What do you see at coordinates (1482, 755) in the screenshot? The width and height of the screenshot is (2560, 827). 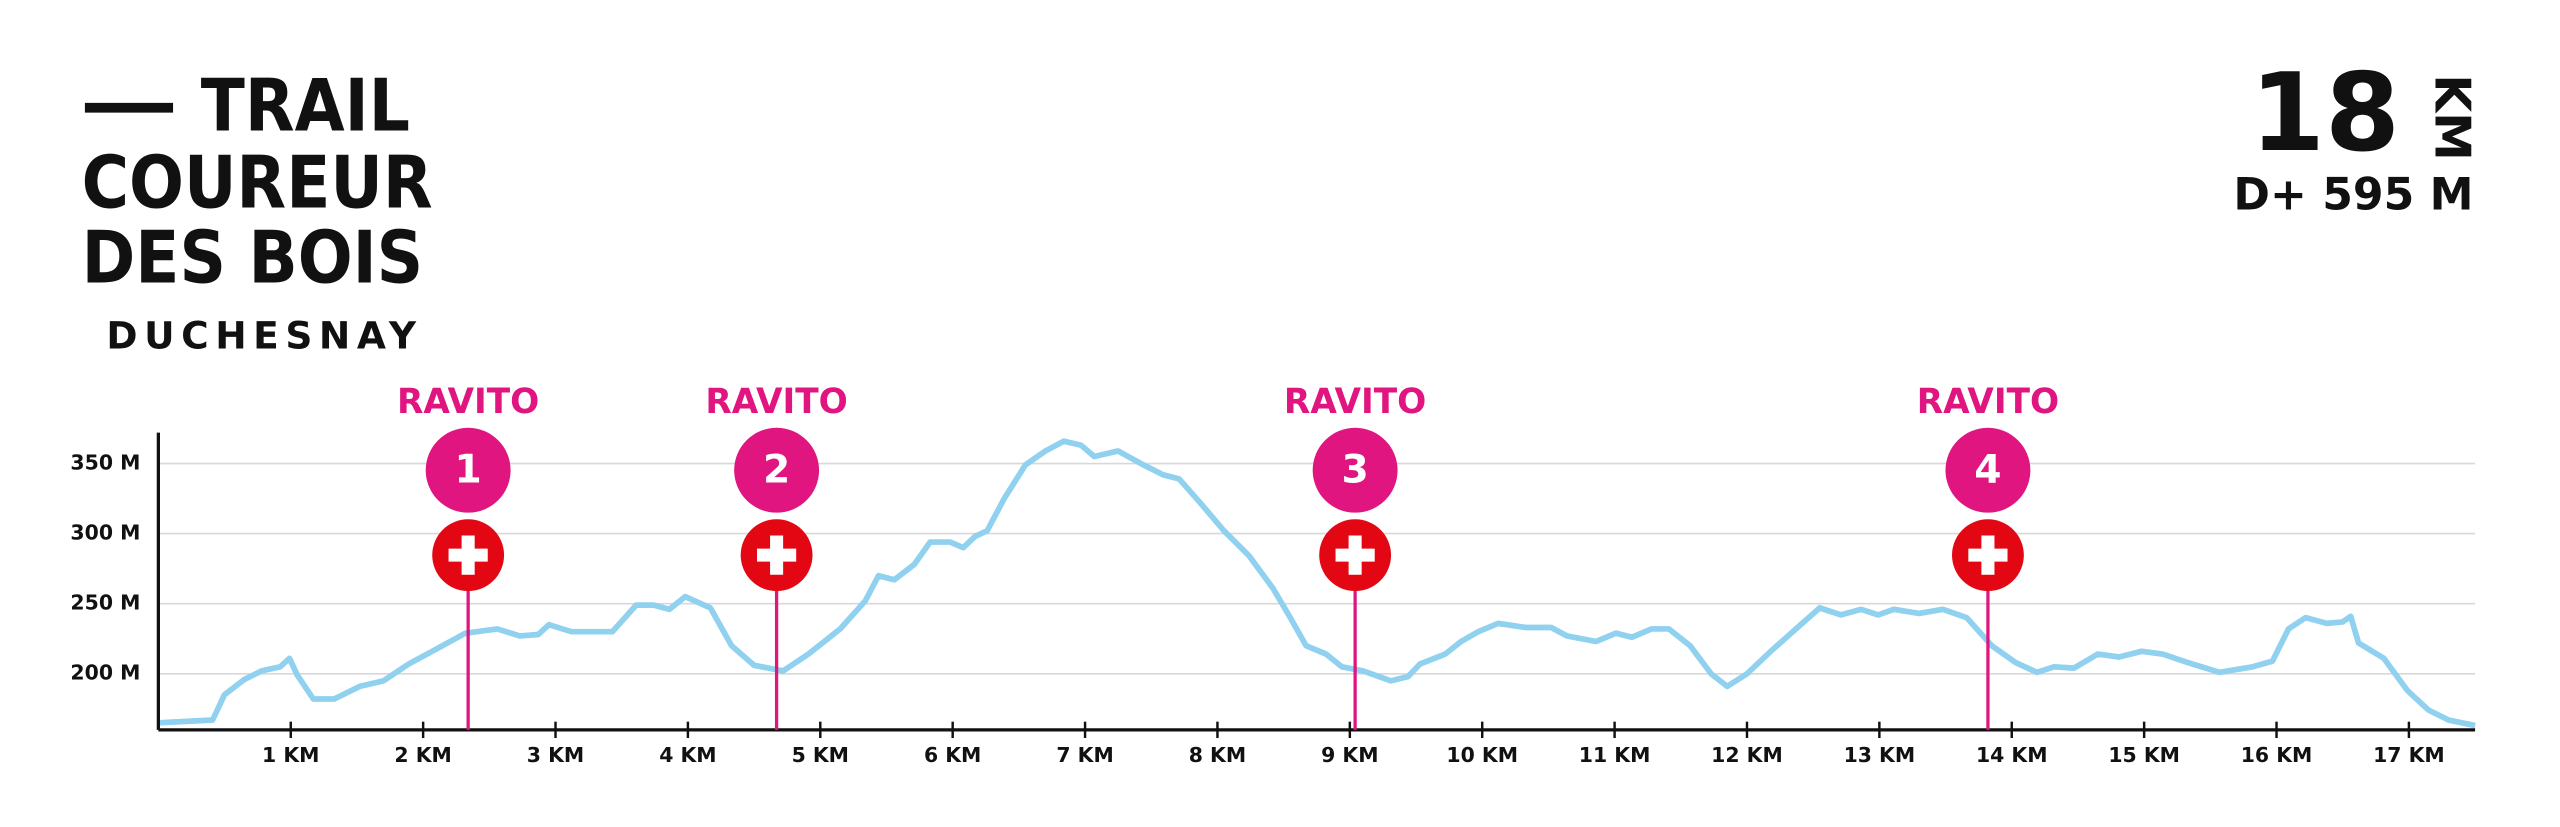 I see `x-tick-label: 10 KM` at bounding box center [1482, 755].